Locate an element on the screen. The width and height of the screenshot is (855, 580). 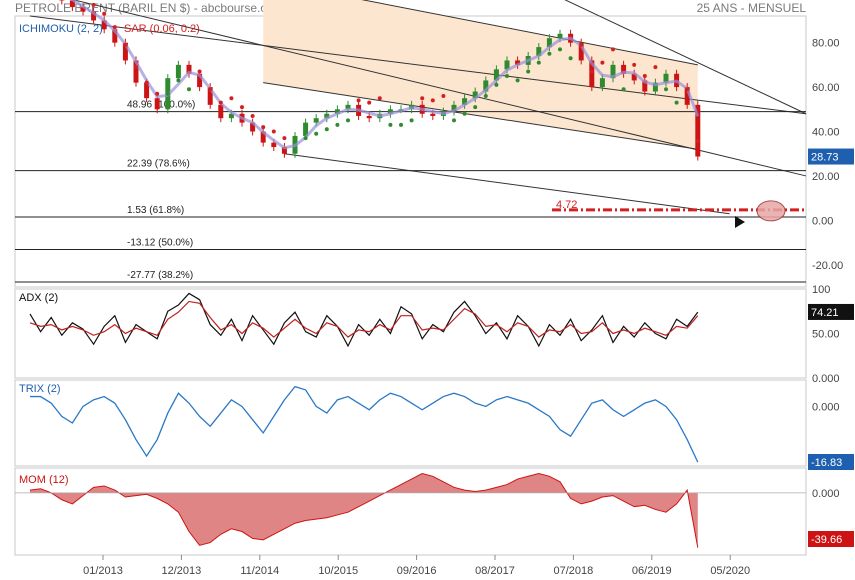
price-y-tick: 20.00 is located at coordinates (826, 177).